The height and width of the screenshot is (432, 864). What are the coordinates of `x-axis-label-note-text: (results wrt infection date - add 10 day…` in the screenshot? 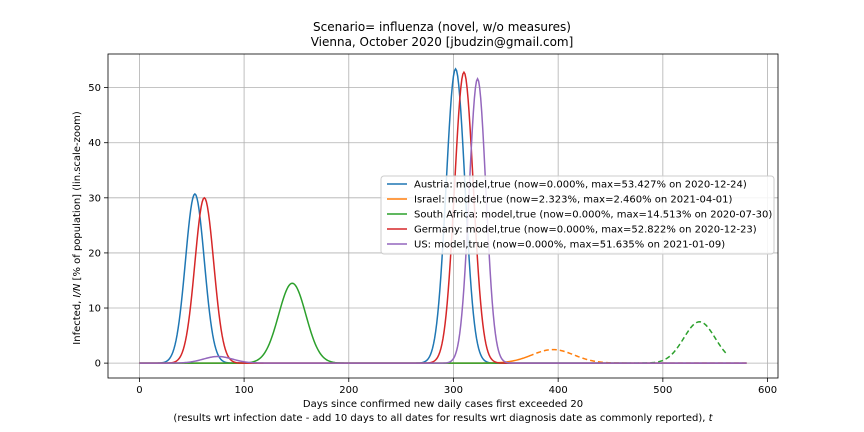 It's located at (439, 418).